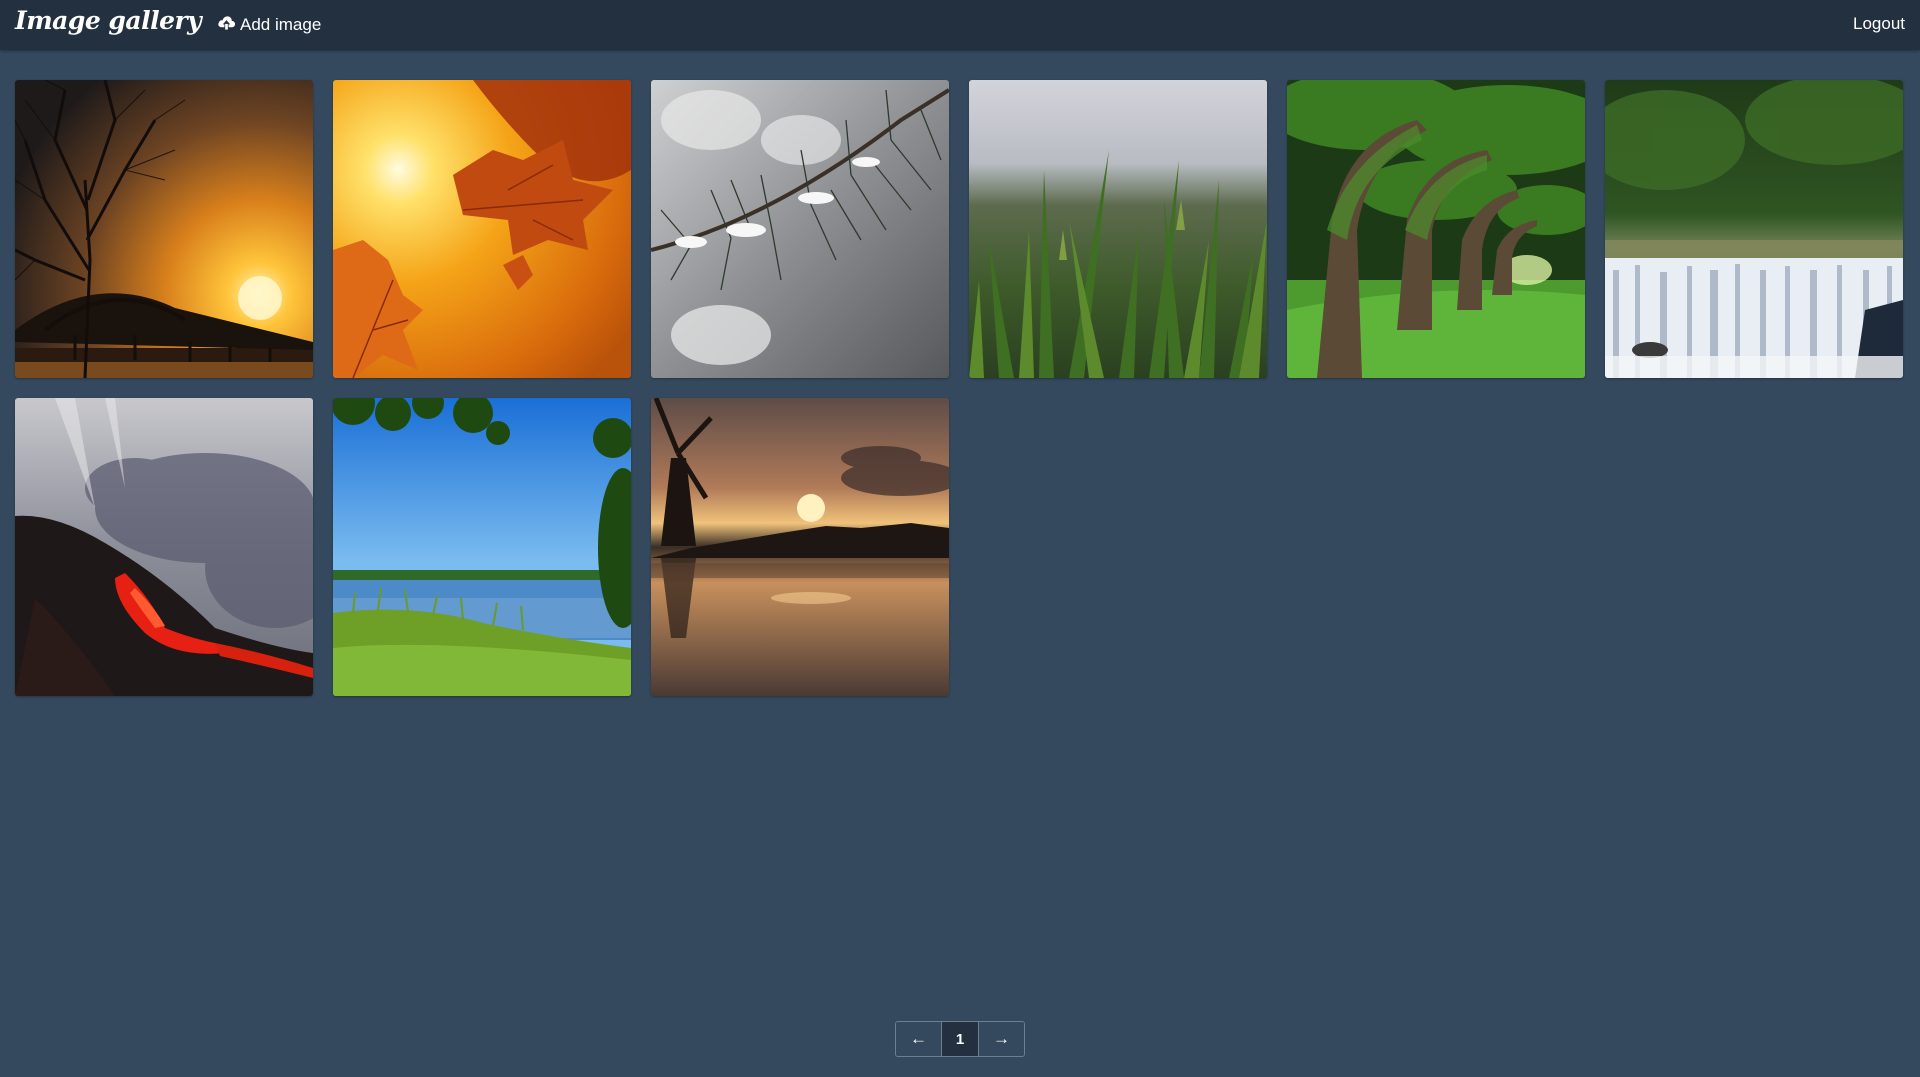 The height and width of the screenshot is (1077, 1920). I want to click on add-image-button: Add image, so click(269, 25).